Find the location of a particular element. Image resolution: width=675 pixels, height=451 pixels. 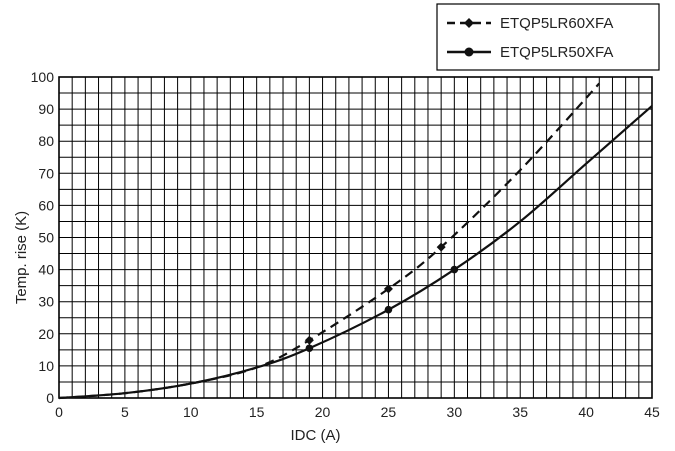

y-axis-title: Temp. rise (K) is located at coordinates (21, 257).